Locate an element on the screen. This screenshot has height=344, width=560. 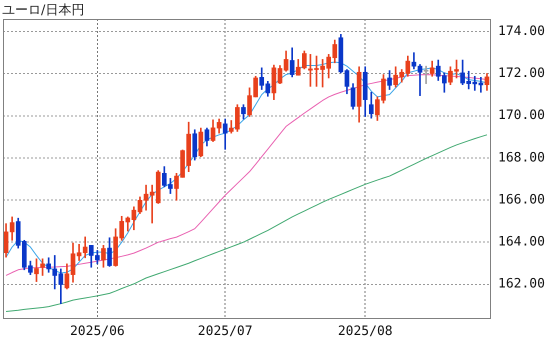
x-tick-label: 2025/07 is located at coordinates (225, 332).